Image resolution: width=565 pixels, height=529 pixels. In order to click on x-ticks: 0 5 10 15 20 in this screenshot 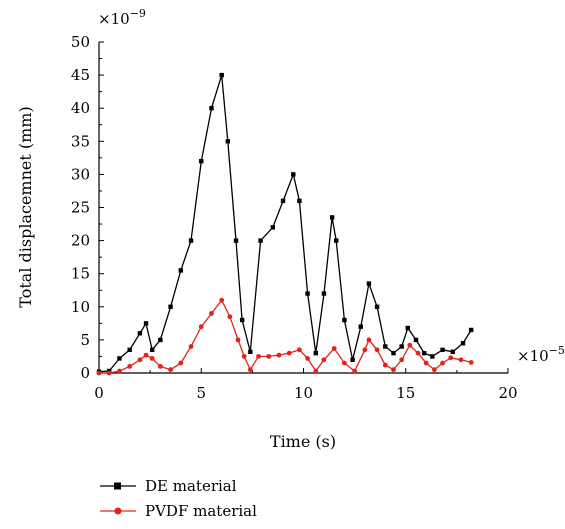, I will do `click(306, 385)`.